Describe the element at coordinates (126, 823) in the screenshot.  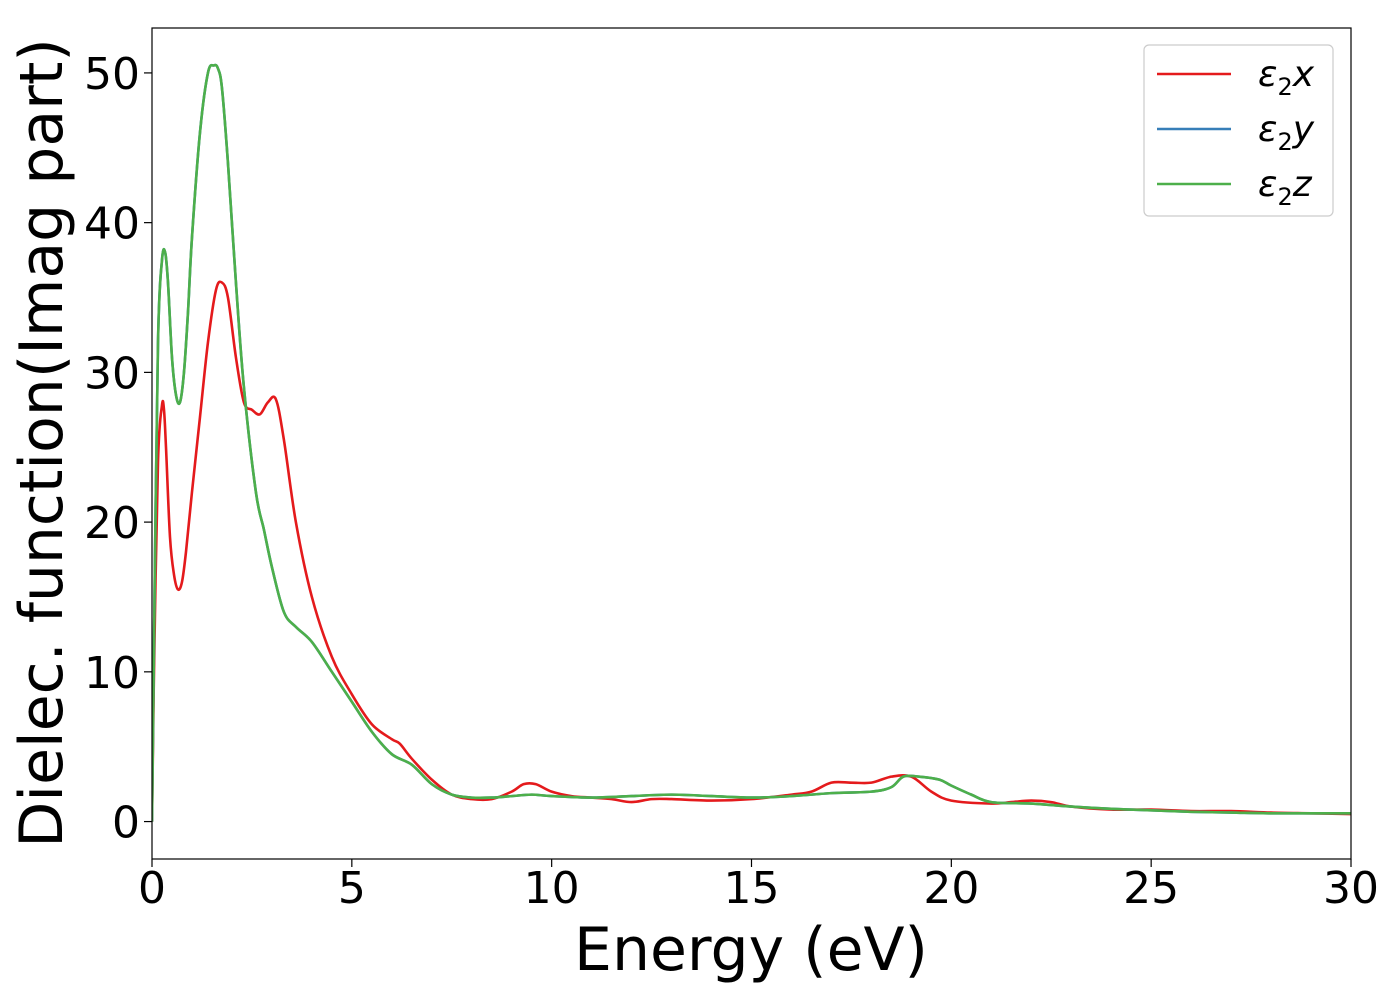
I see `y-tick-label: 0` at that location.